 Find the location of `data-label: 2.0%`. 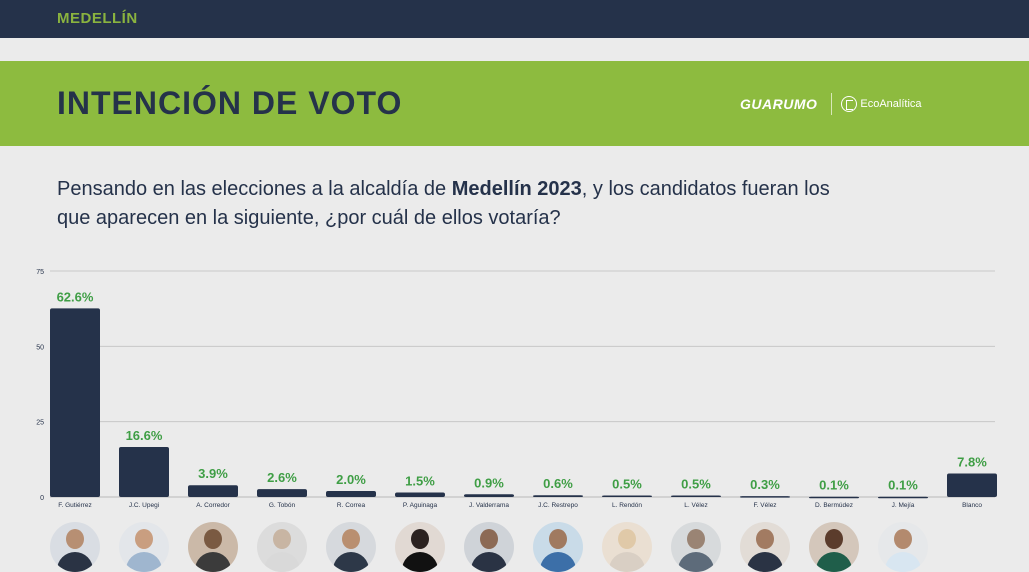

data-label: 2.0% is located at coordinates (351, 479).